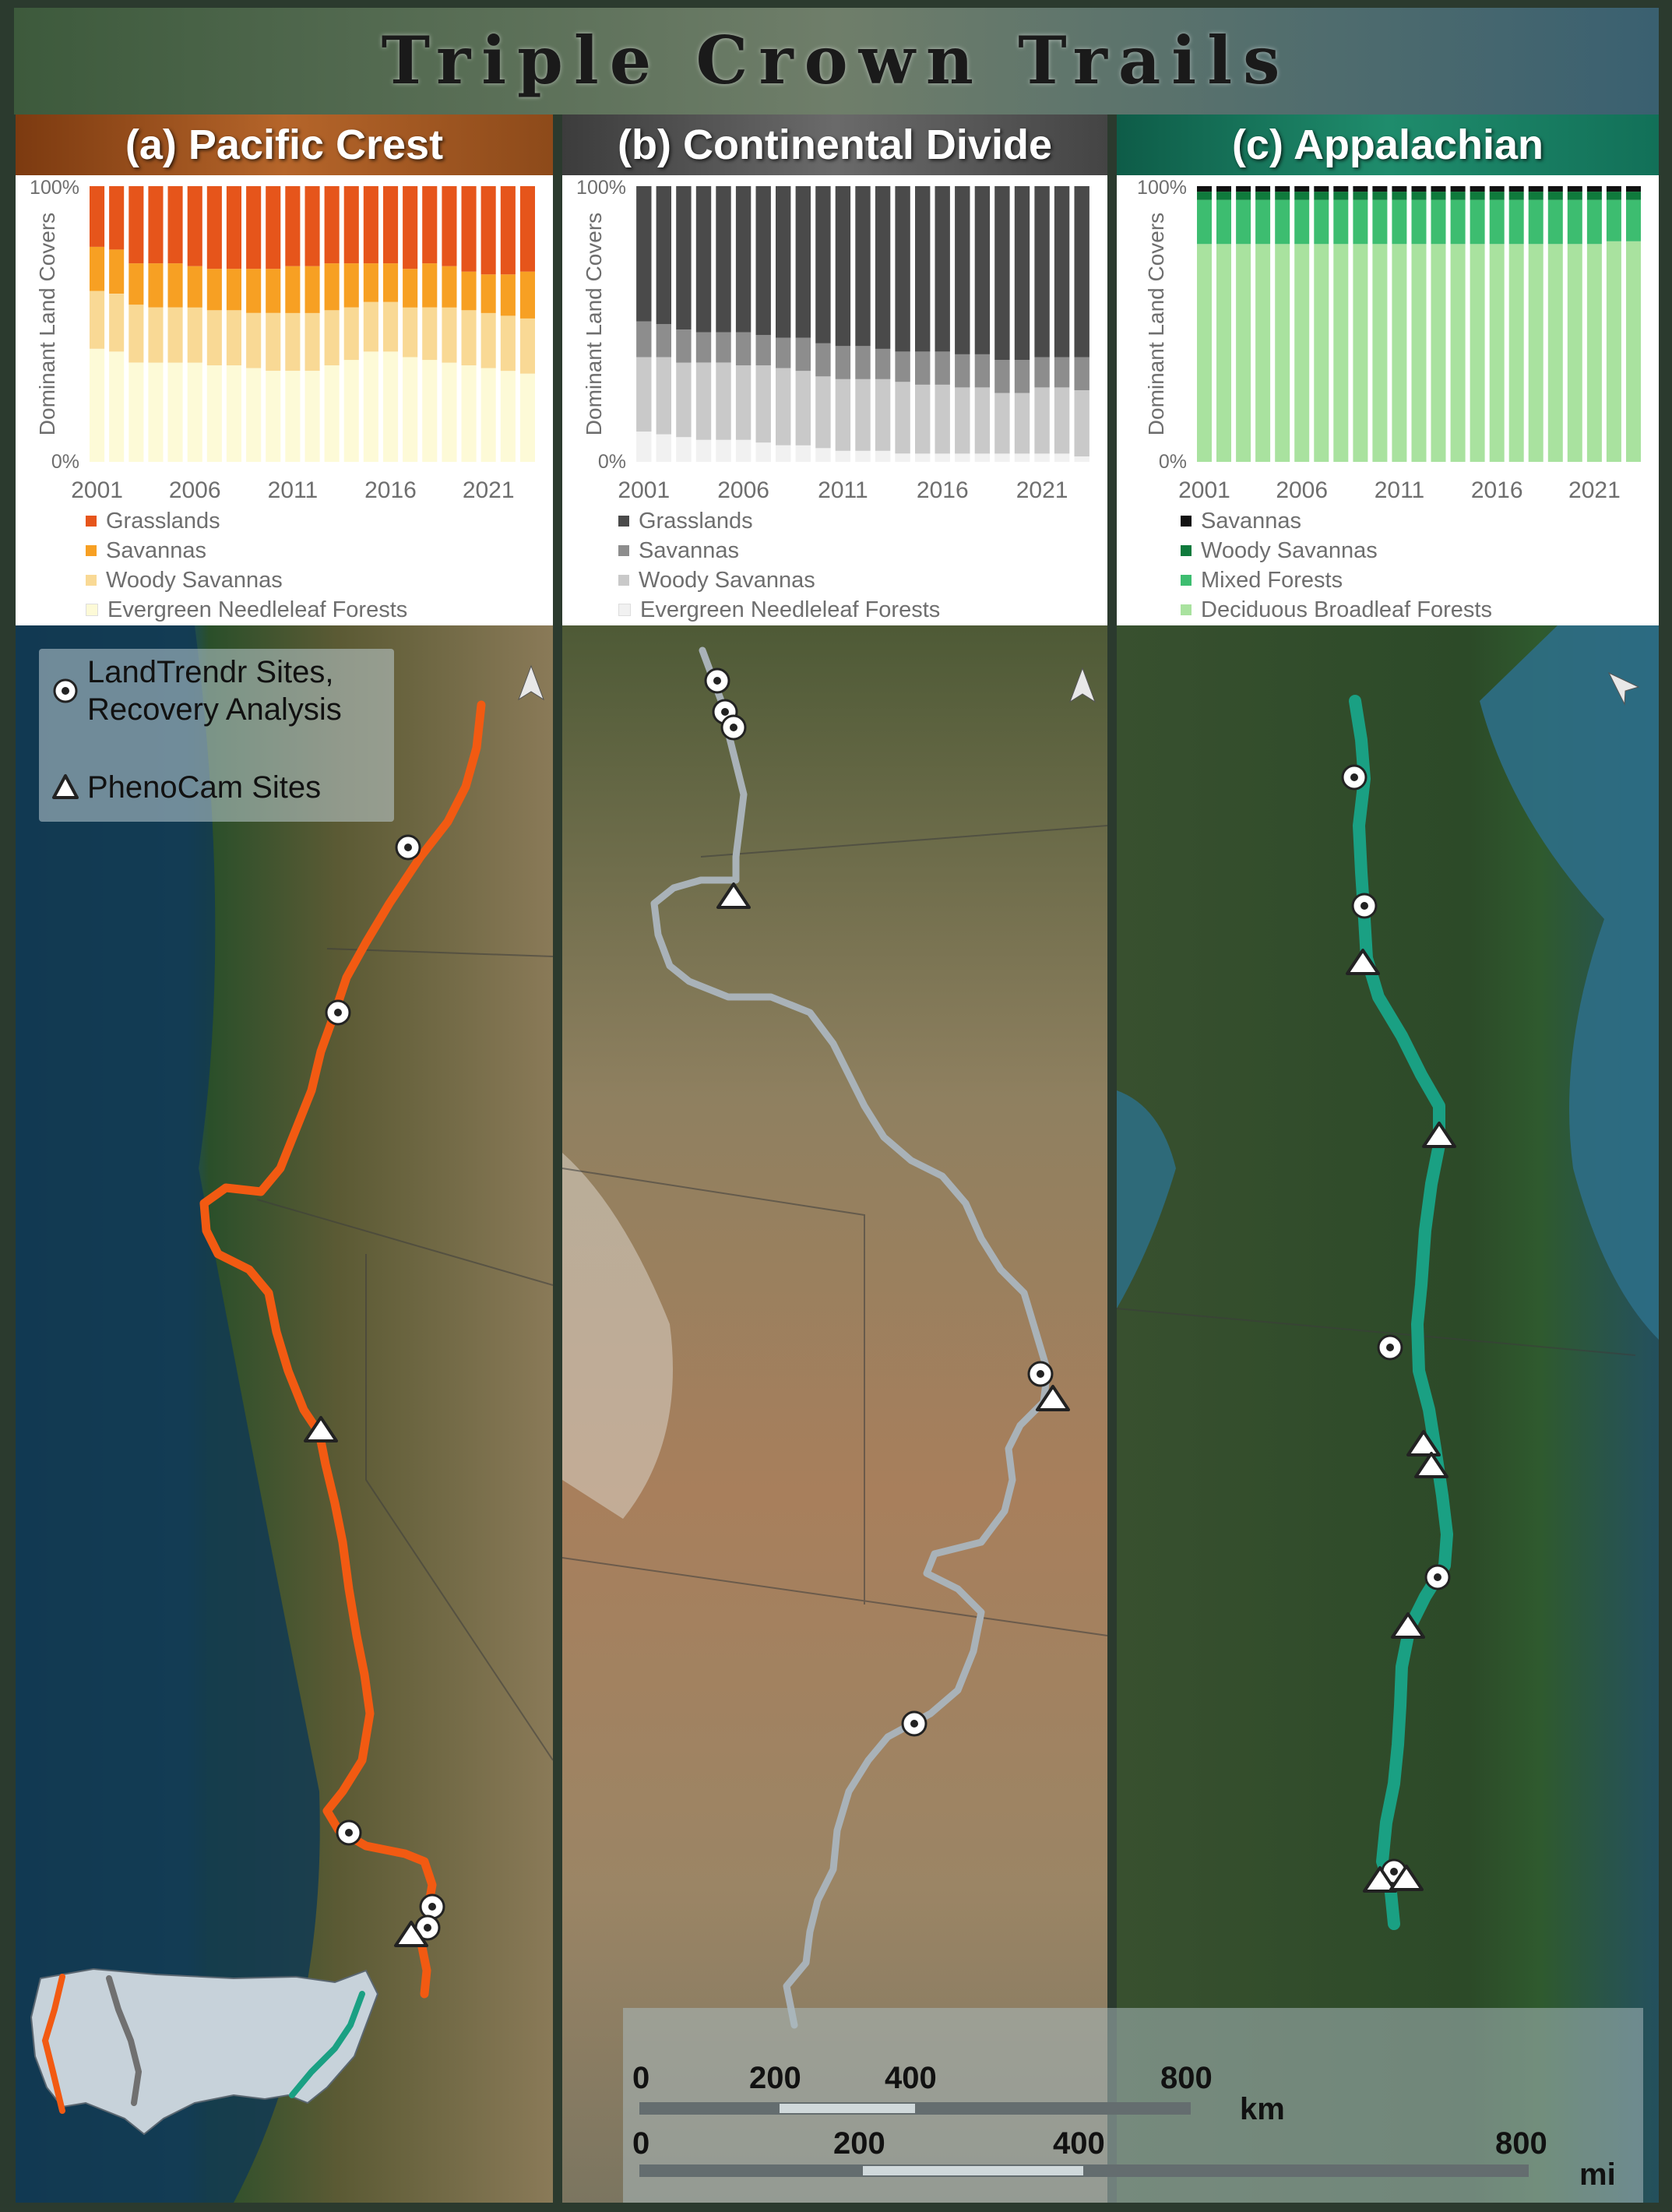  I want to click on x-tick-label: 2006, so click(743, 490).